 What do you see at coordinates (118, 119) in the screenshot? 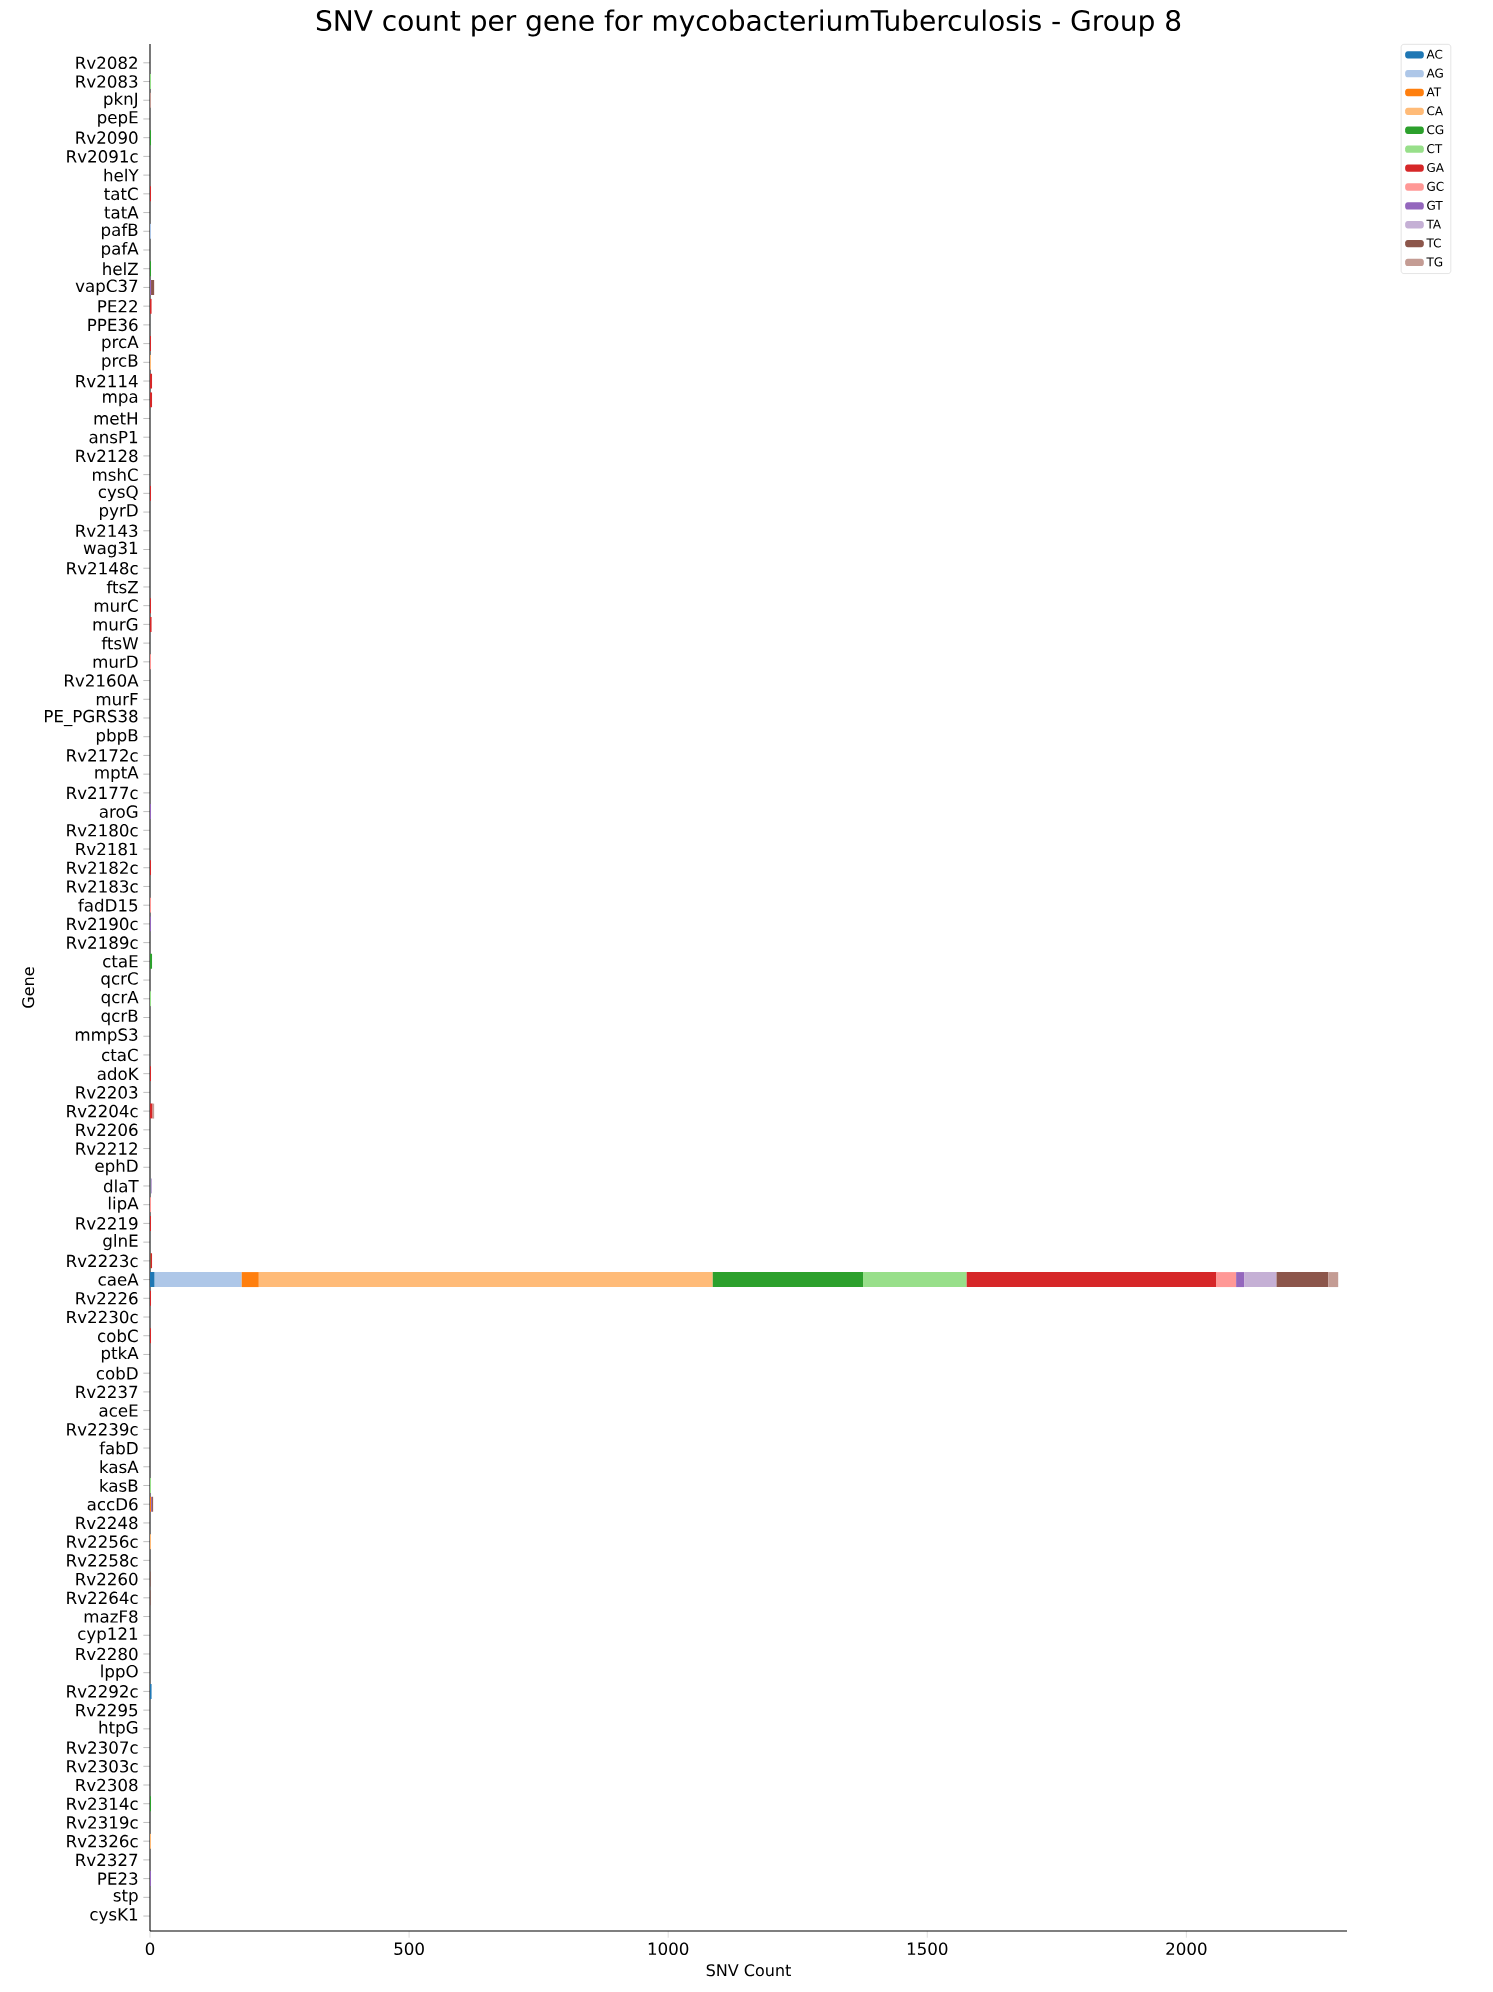
I see `y-tick-label: pepE` at bounding box center [118, 119].